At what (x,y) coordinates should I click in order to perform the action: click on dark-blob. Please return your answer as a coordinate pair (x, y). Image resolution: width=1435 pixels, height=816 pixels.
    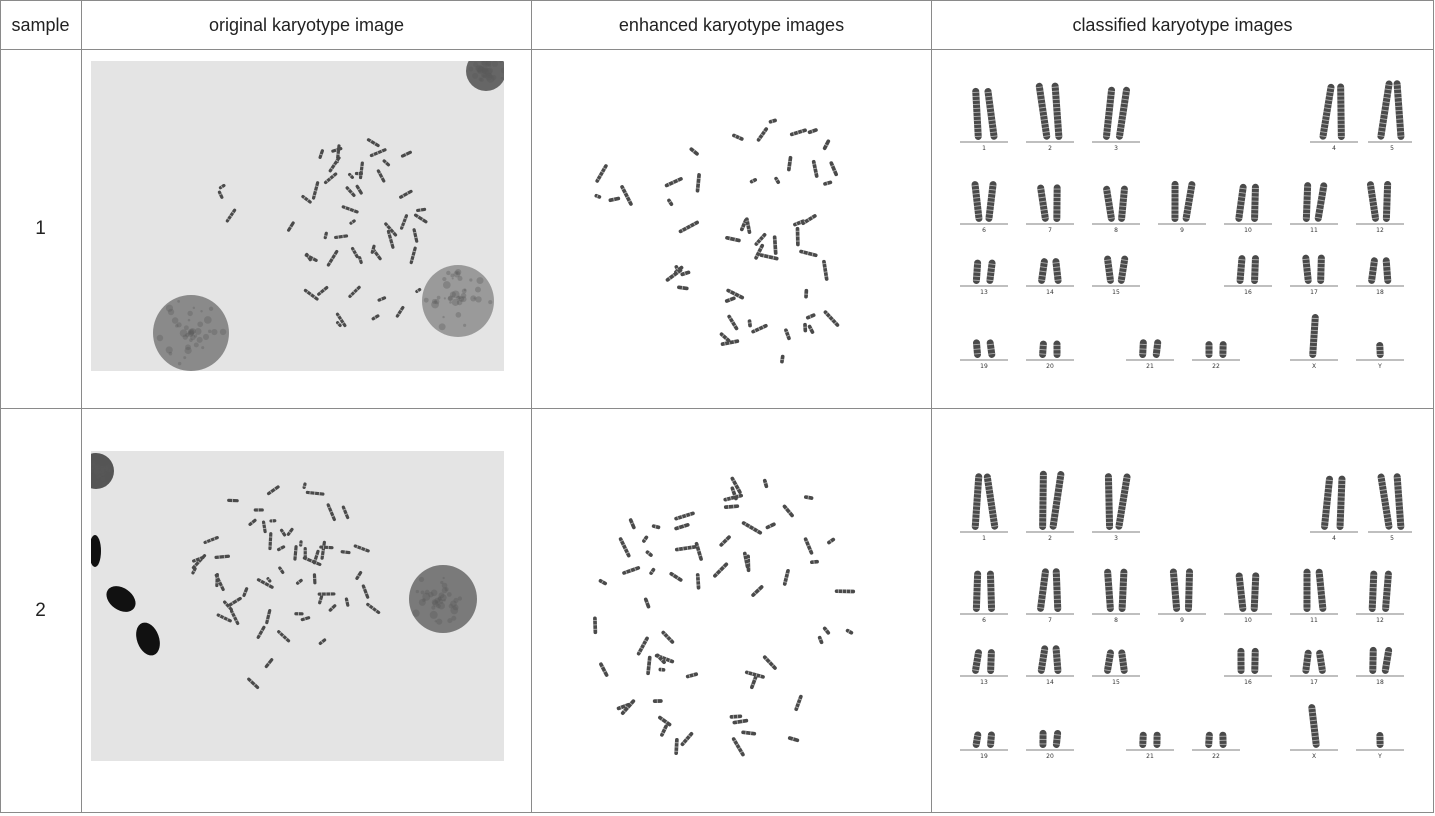
    Looking at the image, I should click on (96, 551).